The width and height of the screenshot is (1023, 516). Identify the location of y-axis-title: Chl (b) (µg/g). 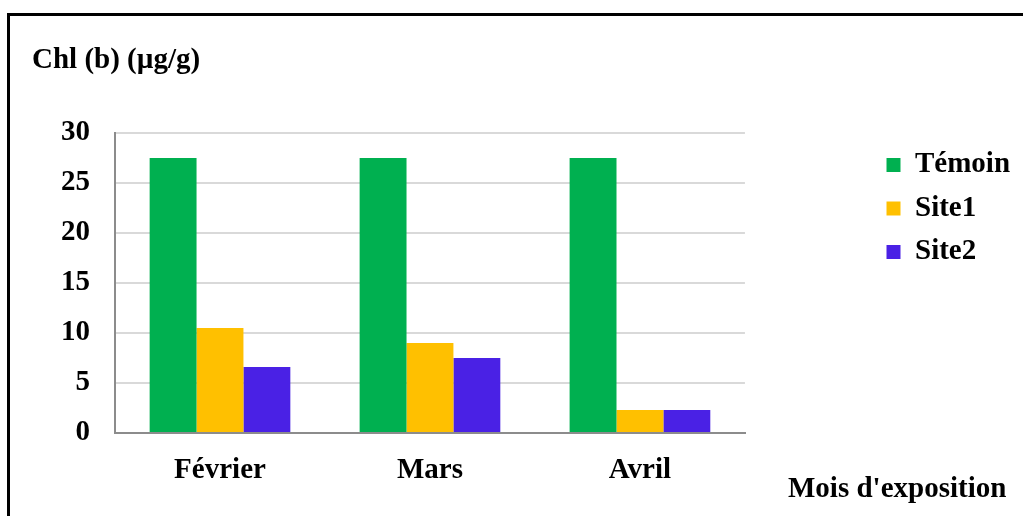
(116, 58).